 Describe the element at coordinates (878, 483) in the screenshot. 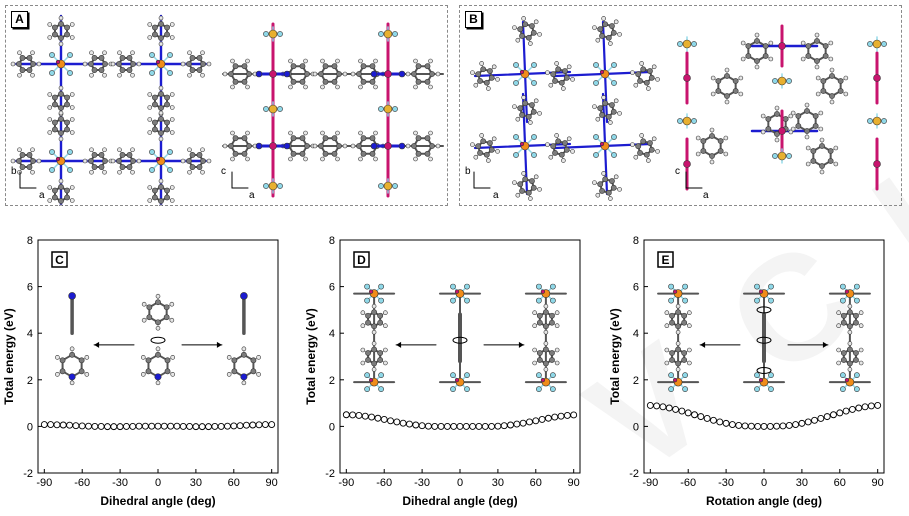

I see `x-tick-label: 90` at that location.